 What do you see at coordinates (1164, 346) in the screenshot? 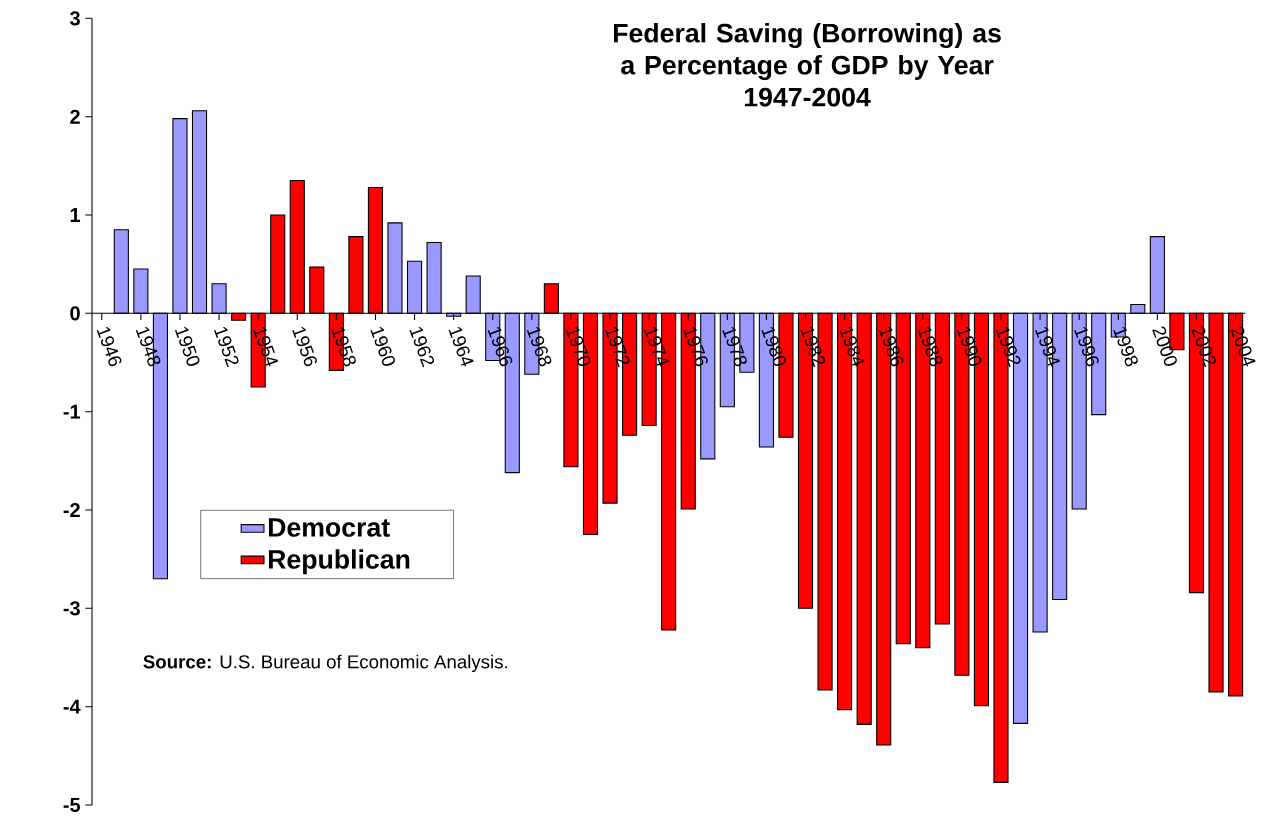
I see `x-tick-label: 2000` at bounding box center [1164, 346].